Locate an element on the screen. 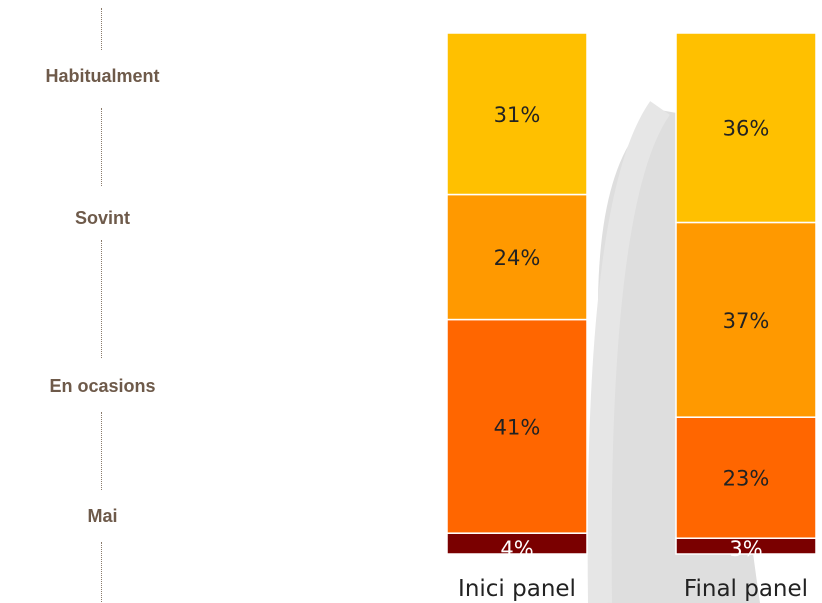 This screenshot has width=822, height=603. legend-label-en-ocasions: En ocasions is located at coordinates (102, 386).